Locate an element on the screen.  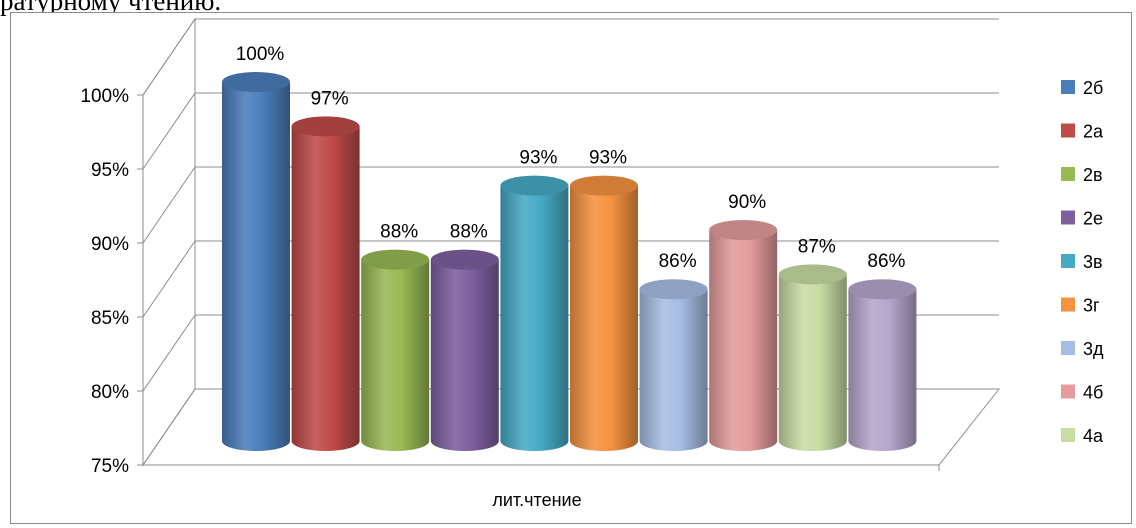
y-tick-label: 85% is located at coordinates (110, 318).